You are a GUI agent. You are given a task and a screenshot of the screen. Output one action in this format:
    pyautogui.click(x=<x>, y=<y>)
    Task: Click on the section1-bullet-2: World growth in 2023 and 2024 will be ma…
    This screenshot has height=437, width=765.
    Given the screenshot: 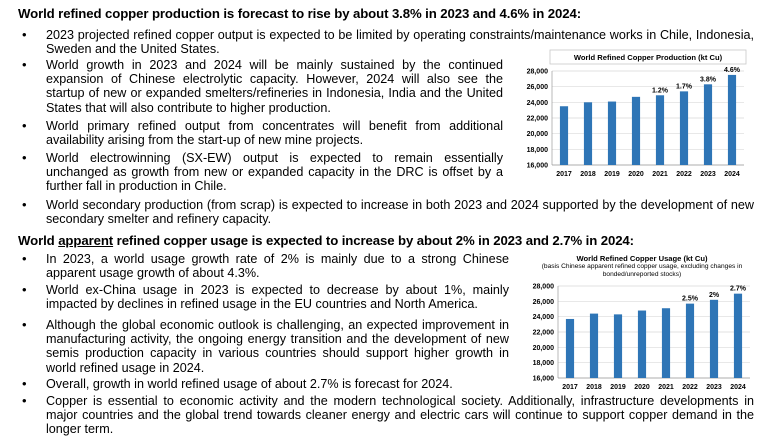 What is the action you would take?
    pyautogui.click(x=262, y=86)
    